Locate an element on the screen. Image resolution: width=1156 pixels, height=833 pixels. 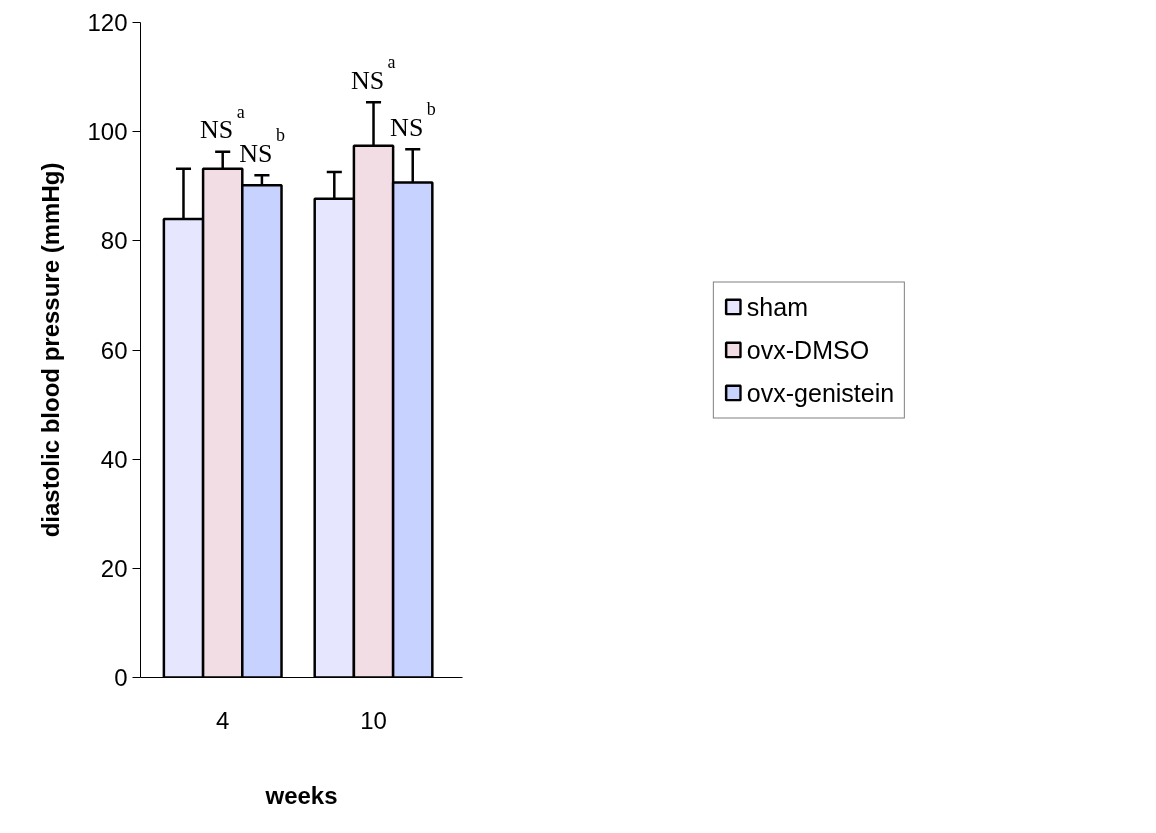
y-tick-label: 100 is located at coordinates (107, 132).